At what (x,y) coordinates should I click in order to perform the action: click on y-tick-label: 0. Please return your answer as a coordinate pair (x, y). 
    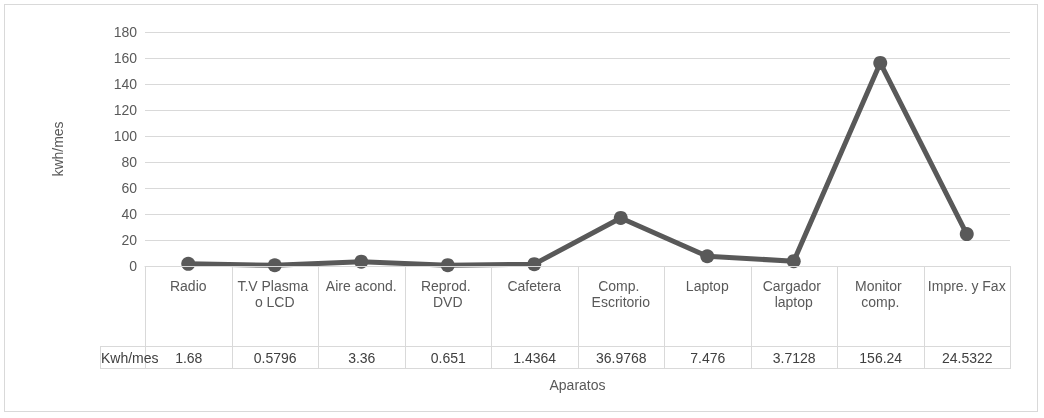
    Looking at the image, I should click on (133, 266).